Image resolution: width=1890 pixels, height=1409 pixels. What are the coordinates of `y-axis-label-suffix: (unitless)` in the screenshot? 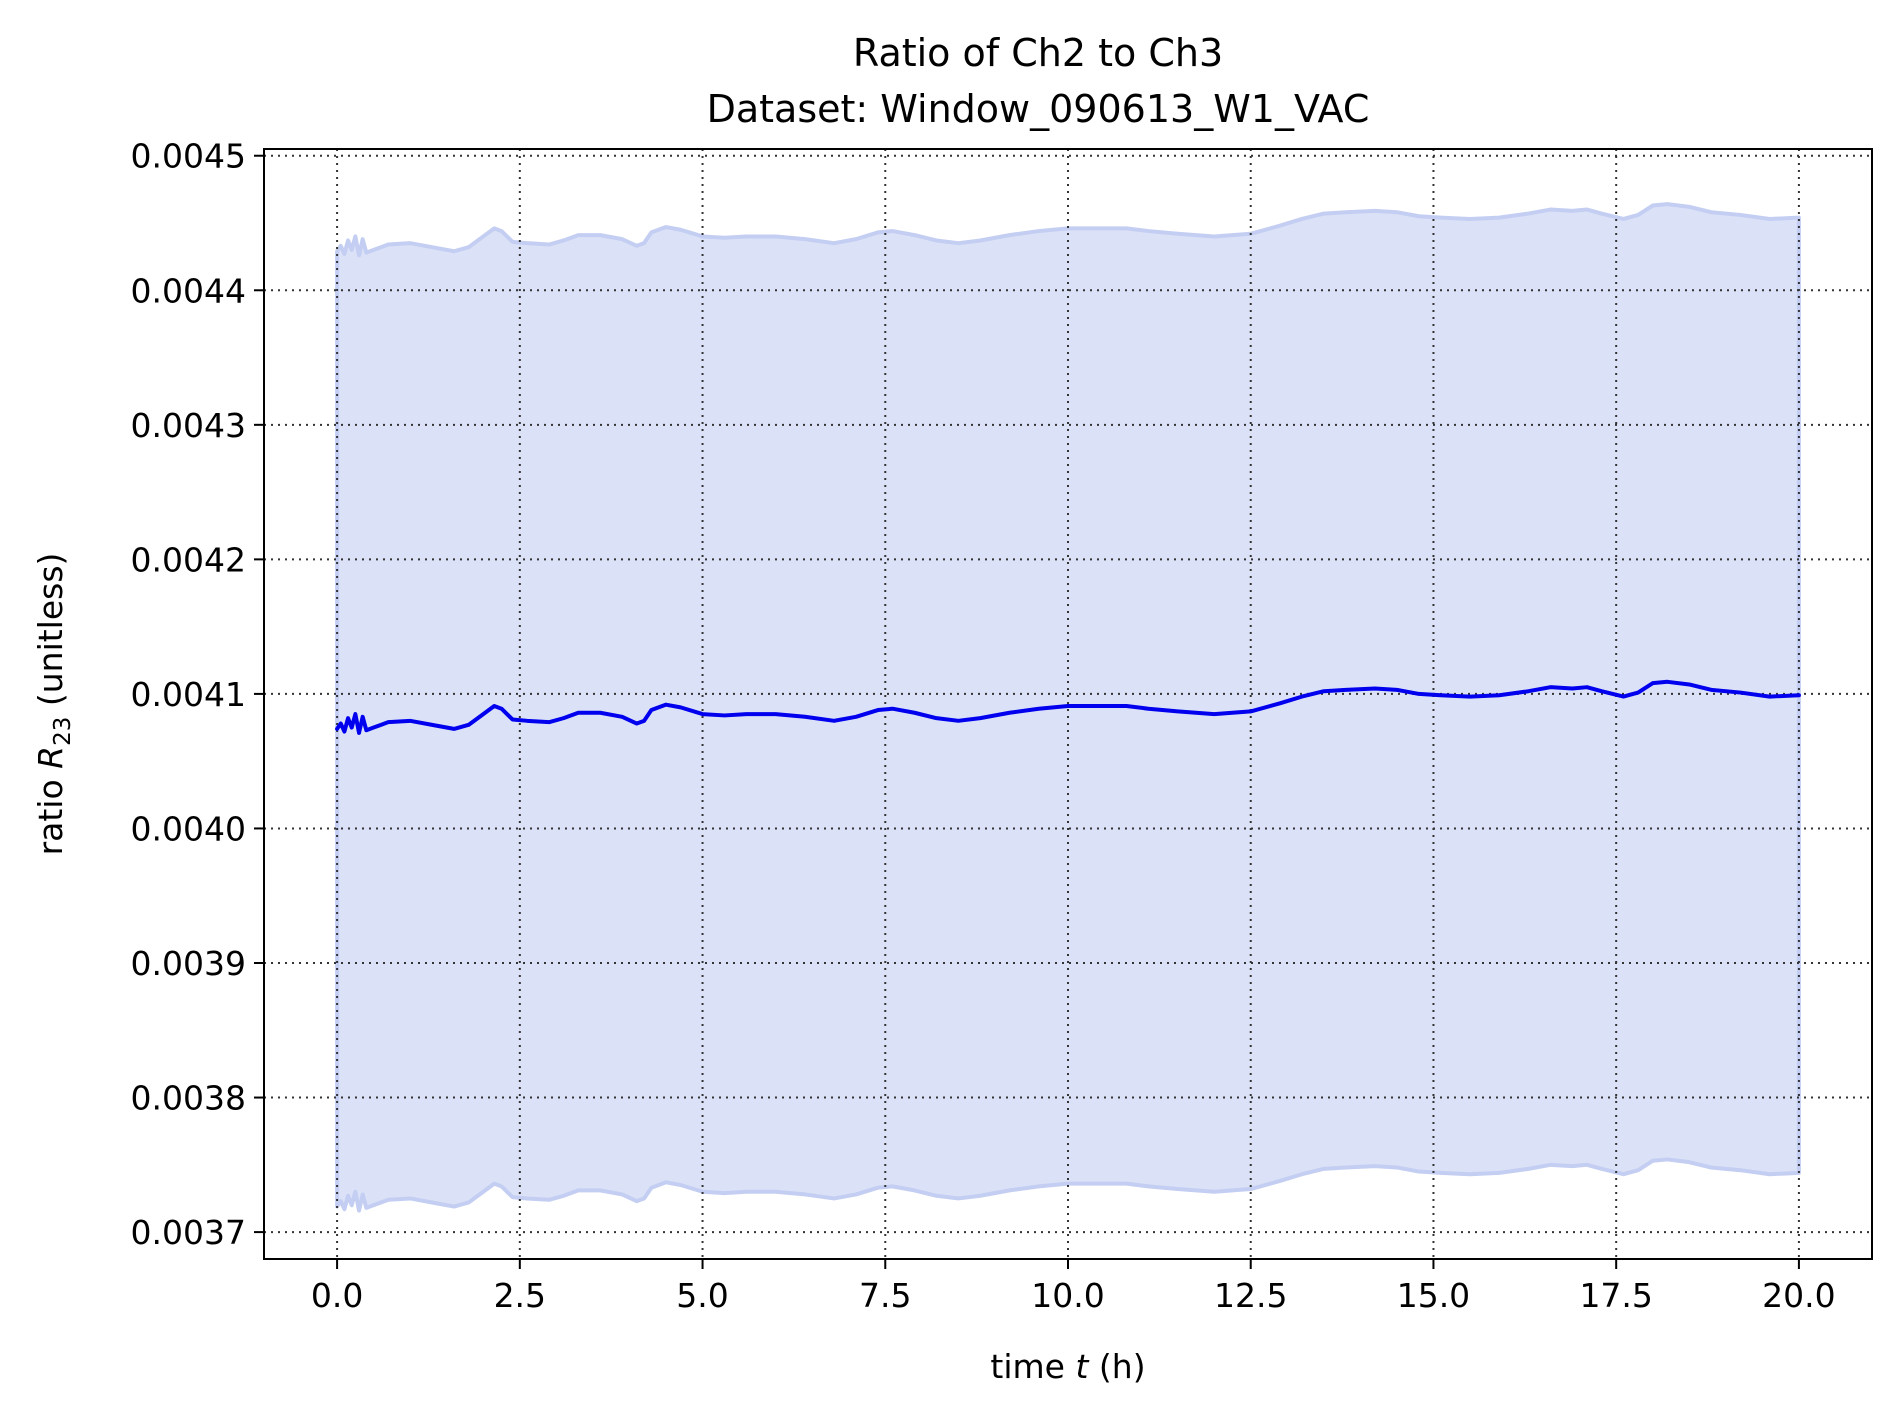 It's located at (50, 635).